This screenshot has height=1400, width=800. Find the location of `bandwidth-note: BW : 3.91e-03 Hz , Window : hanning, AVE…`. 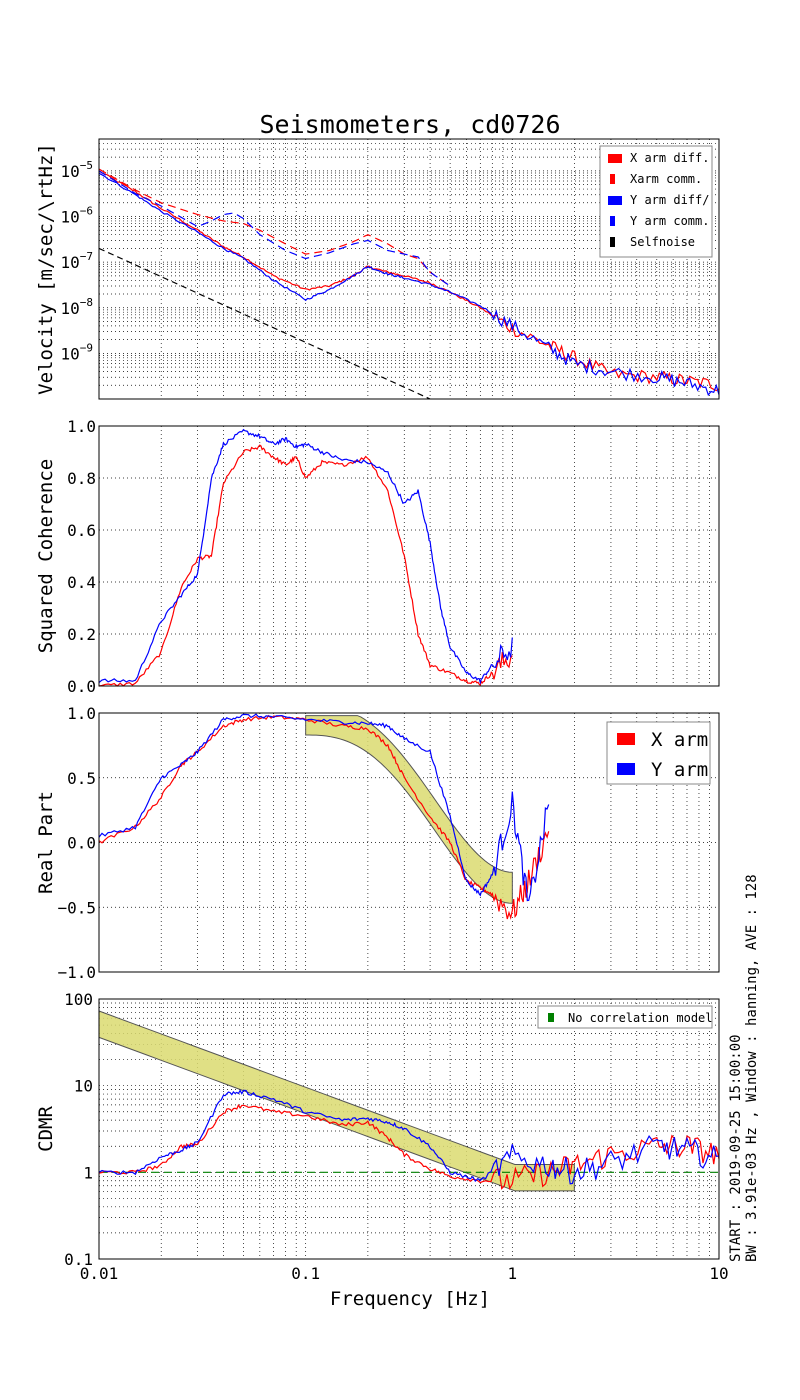

bandwidth-note: BW : 3.91e-03 Hz , Window : hanning, AVE… is located at coordinates (752, 1068).